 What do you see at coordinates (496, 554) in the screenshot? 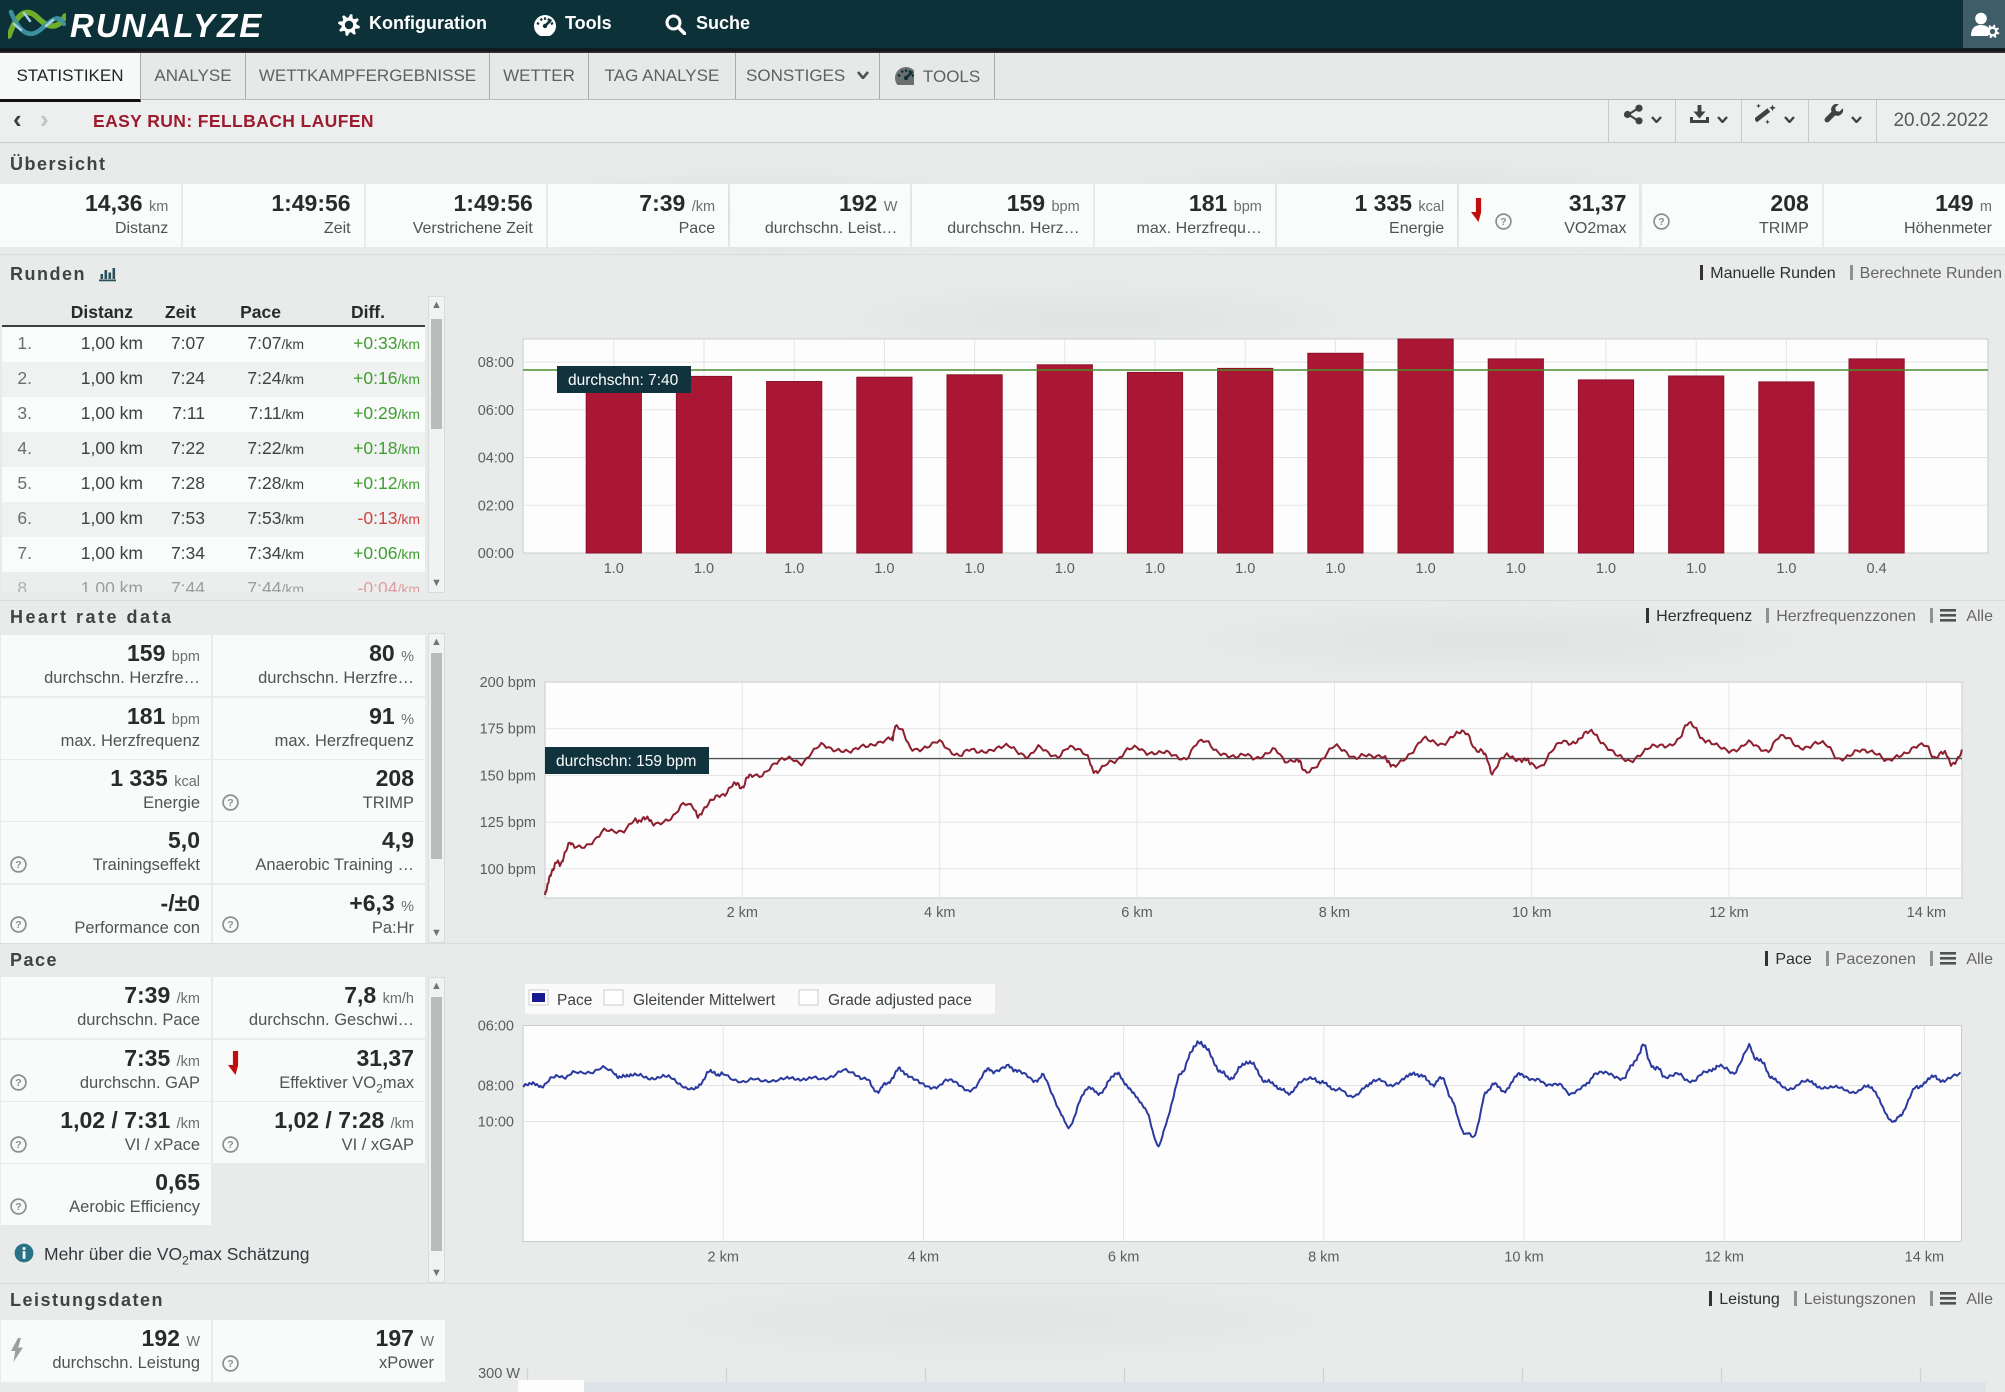
I see `svg-text: 00:00` at bounding box center [496, 554].